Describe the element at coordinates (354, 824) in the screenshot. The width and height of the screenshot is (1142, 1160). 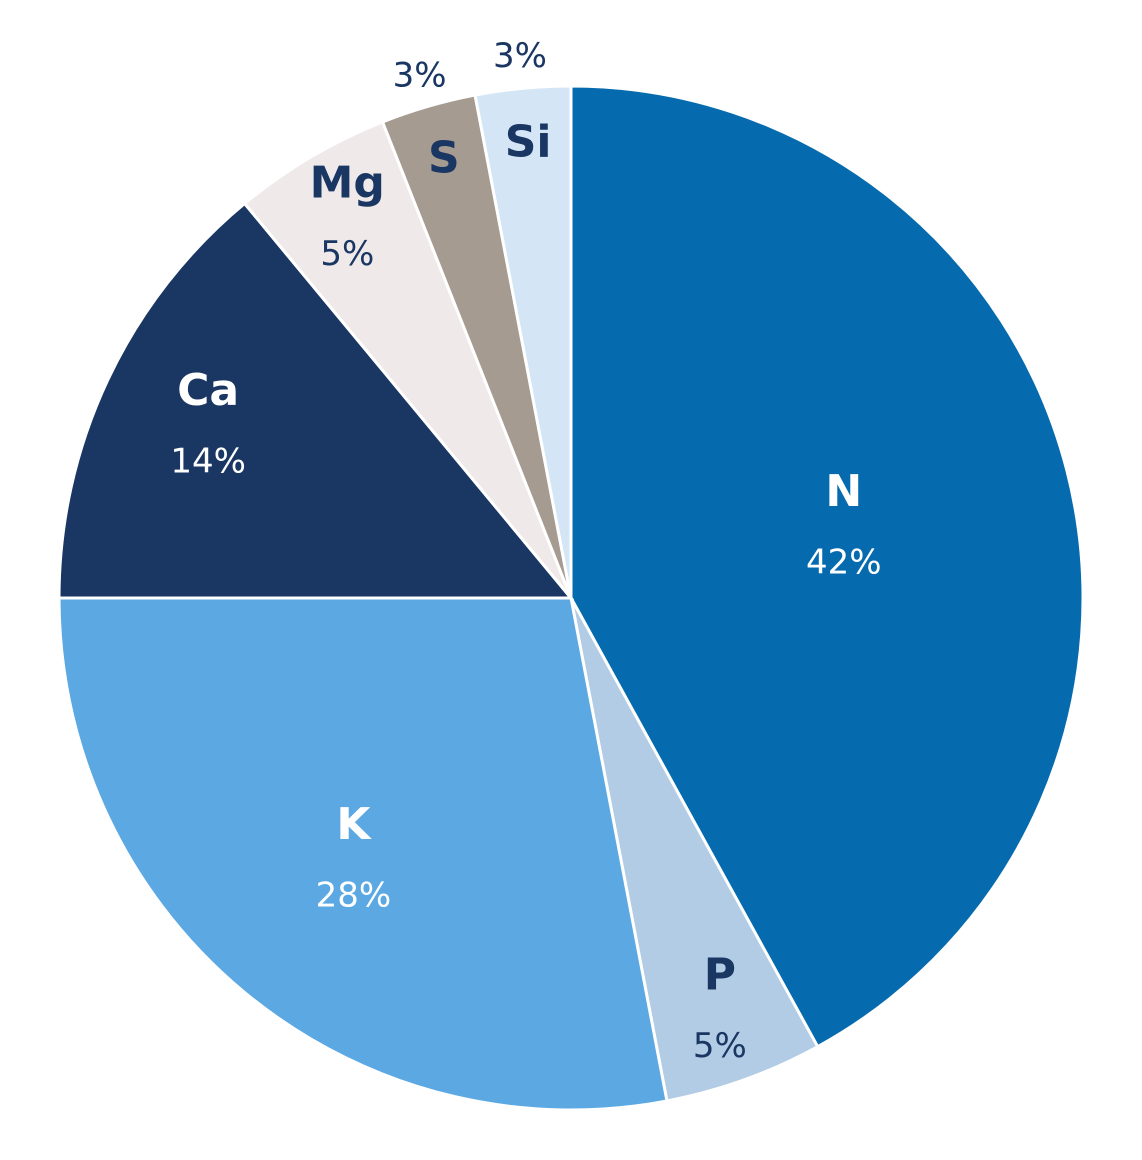
I see `slice-label: K` at that location.